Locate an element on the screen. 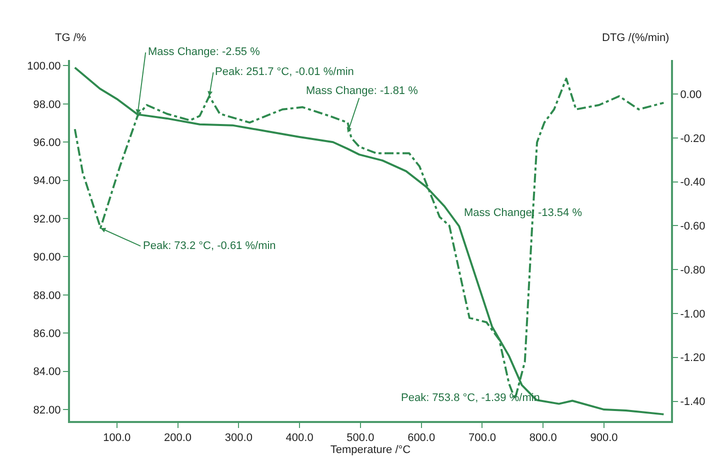 Image resolution: width=717 pixels, height=464 pixels. y2-tick-label: -1.00 is located at coordinates (693, 314).